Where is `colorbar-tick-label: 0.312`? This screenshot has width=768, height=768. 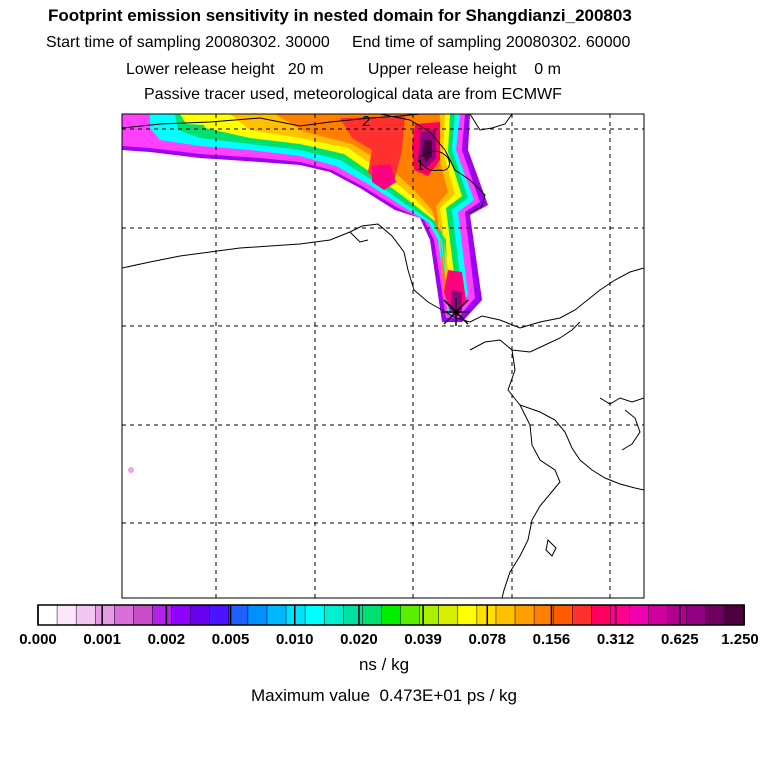 colorbar-tick-label: 0.312 is located at coordinates (616, 639).